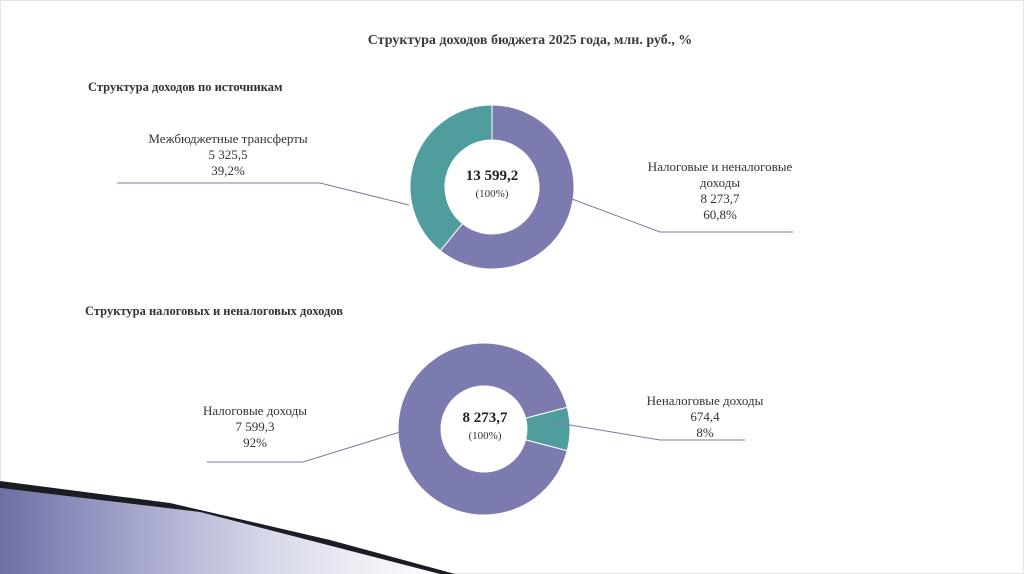 The width and height of the screenshot is (1024, 574). I want to click on chart2-center-share: (100%), so click(485, 436).